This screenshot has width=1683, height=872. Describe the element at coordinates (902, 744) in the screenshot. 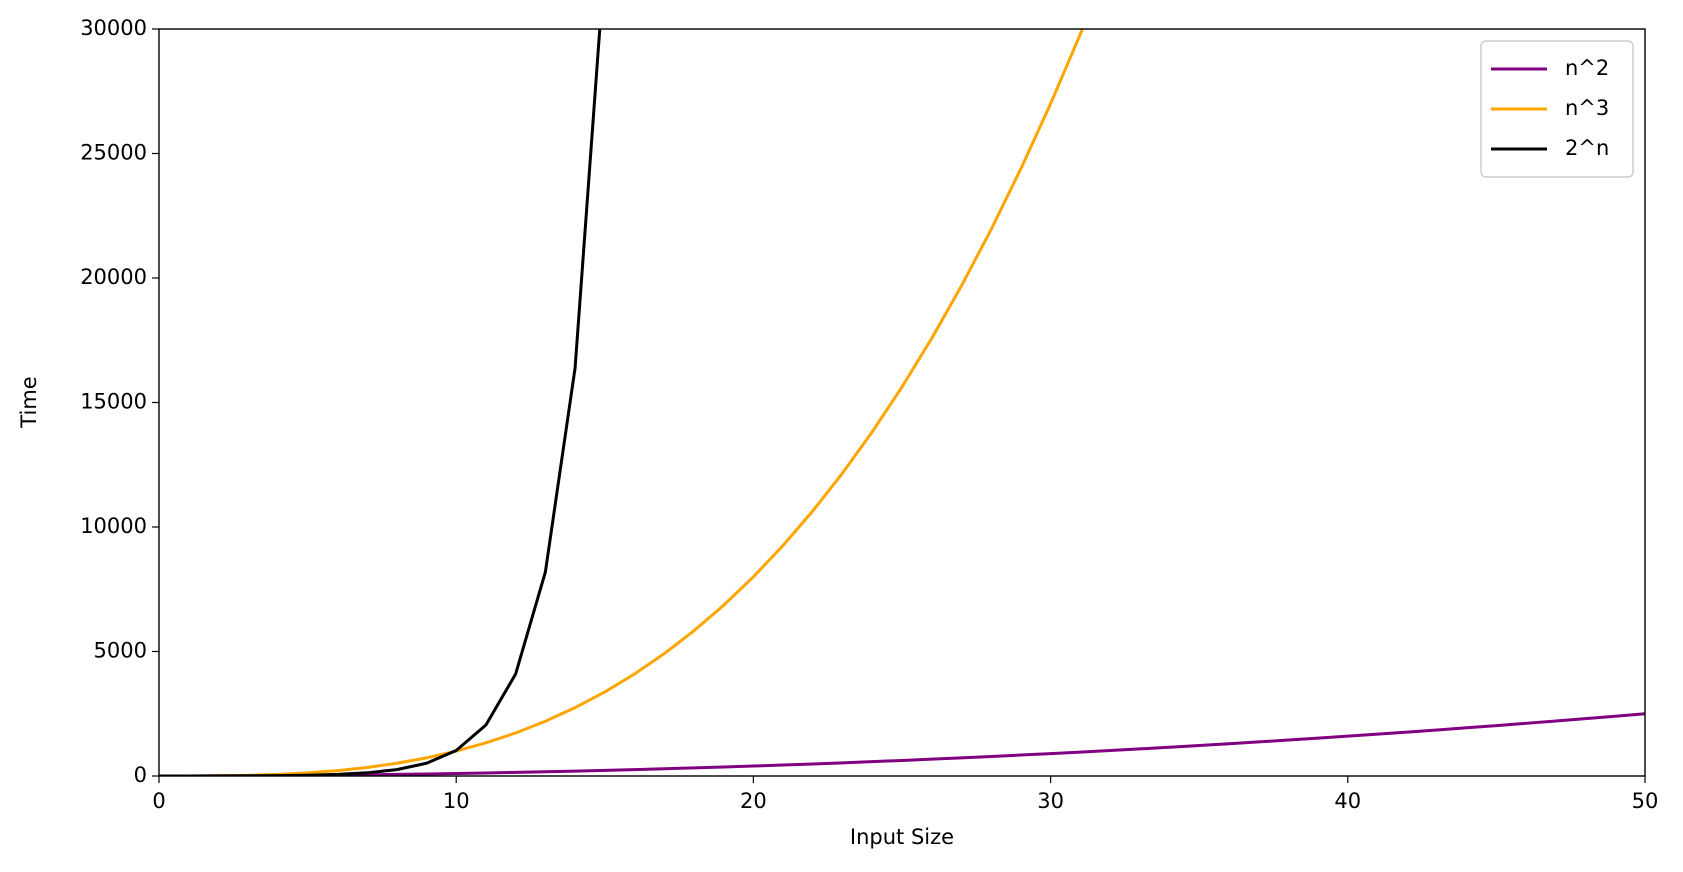

I see `series-line` at that location.